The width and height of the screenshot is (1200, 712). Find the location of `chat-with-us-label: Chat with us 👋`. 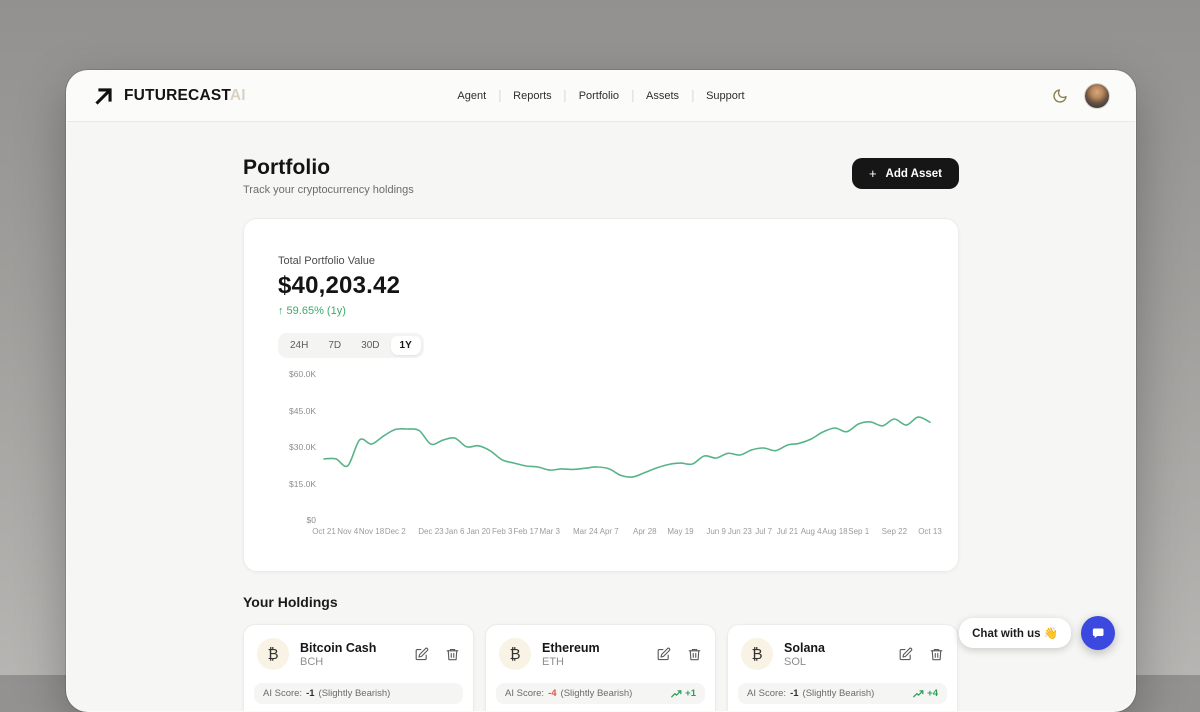

chat-with-us-label: Chat with us 👋 is located at coordinates (1015, 634).